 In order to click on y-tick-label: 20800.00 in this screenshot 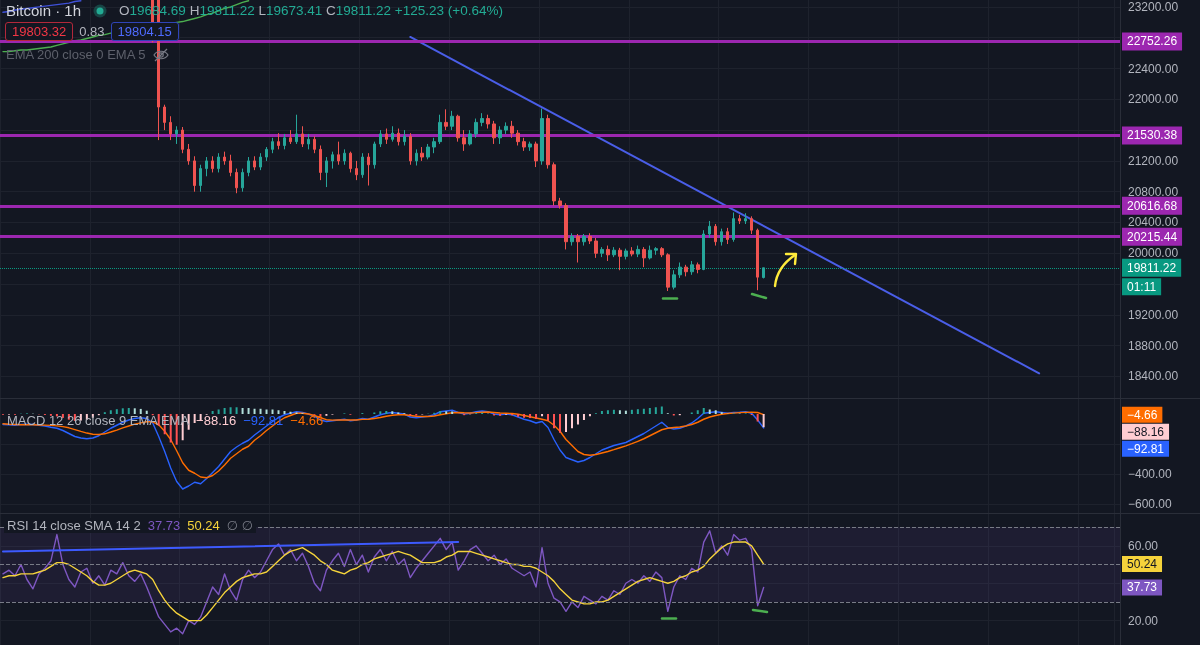, I will do `click(1153, 191)`.